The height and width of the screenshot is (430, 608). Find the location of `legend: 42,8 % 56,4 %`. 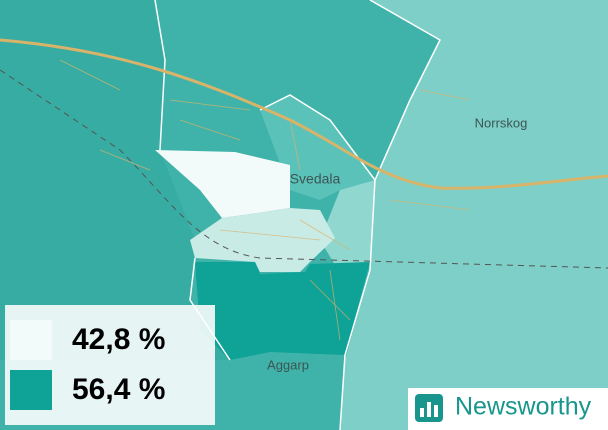

legend: 42,8 % 56,4 % is located at coordinates (110, 365).